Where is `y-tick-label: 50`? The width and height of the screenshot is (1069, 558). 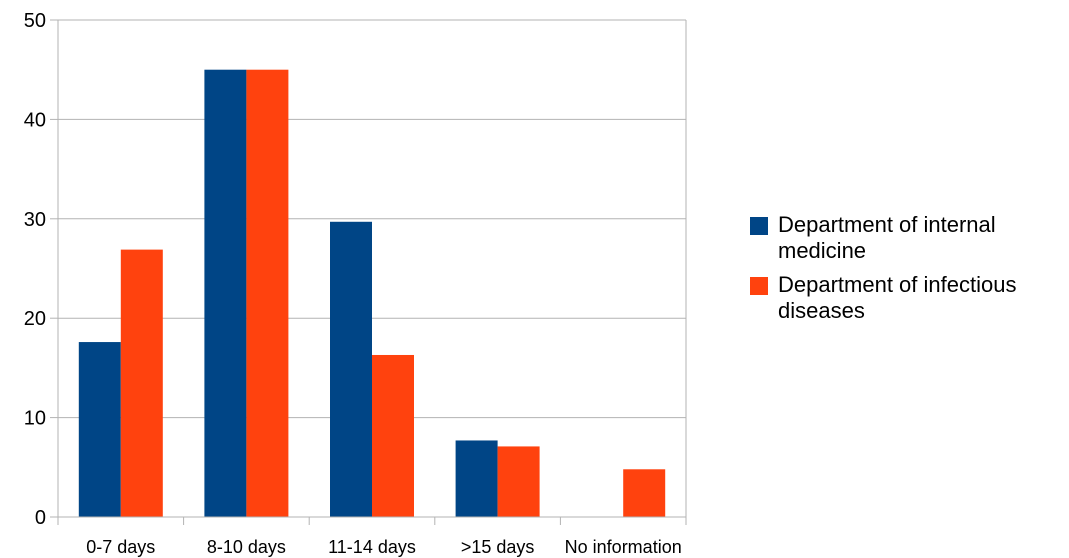 y-tick-label: 50 is located at coordinates (35, 21).